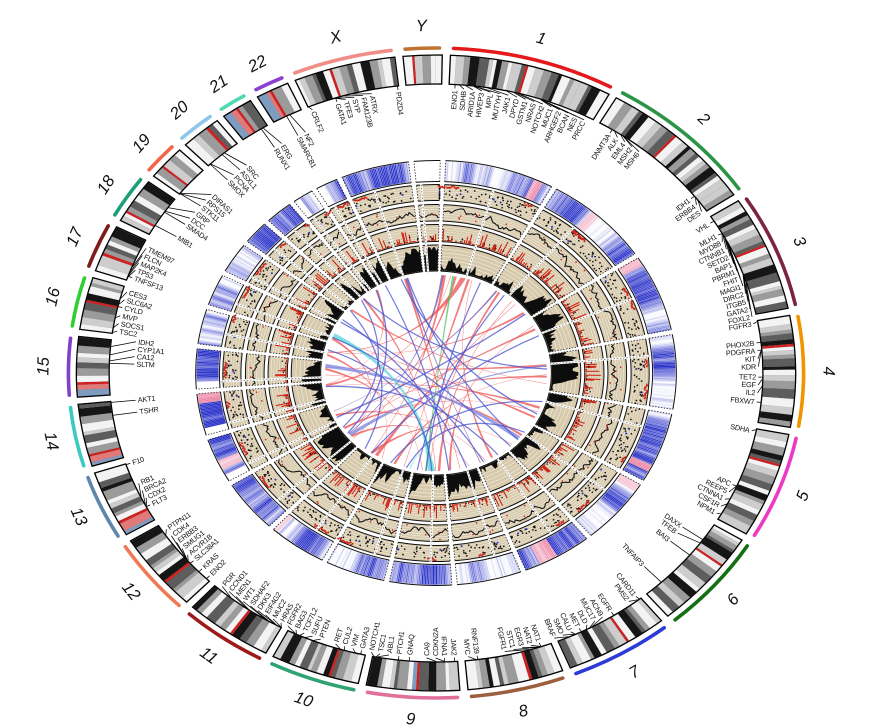 The height and width of the screenshot is (726, 872). Describe the element at coordinates (410, 644) in the screenshot. I see `gene-label-GNAQ: GNAQ` at that location.